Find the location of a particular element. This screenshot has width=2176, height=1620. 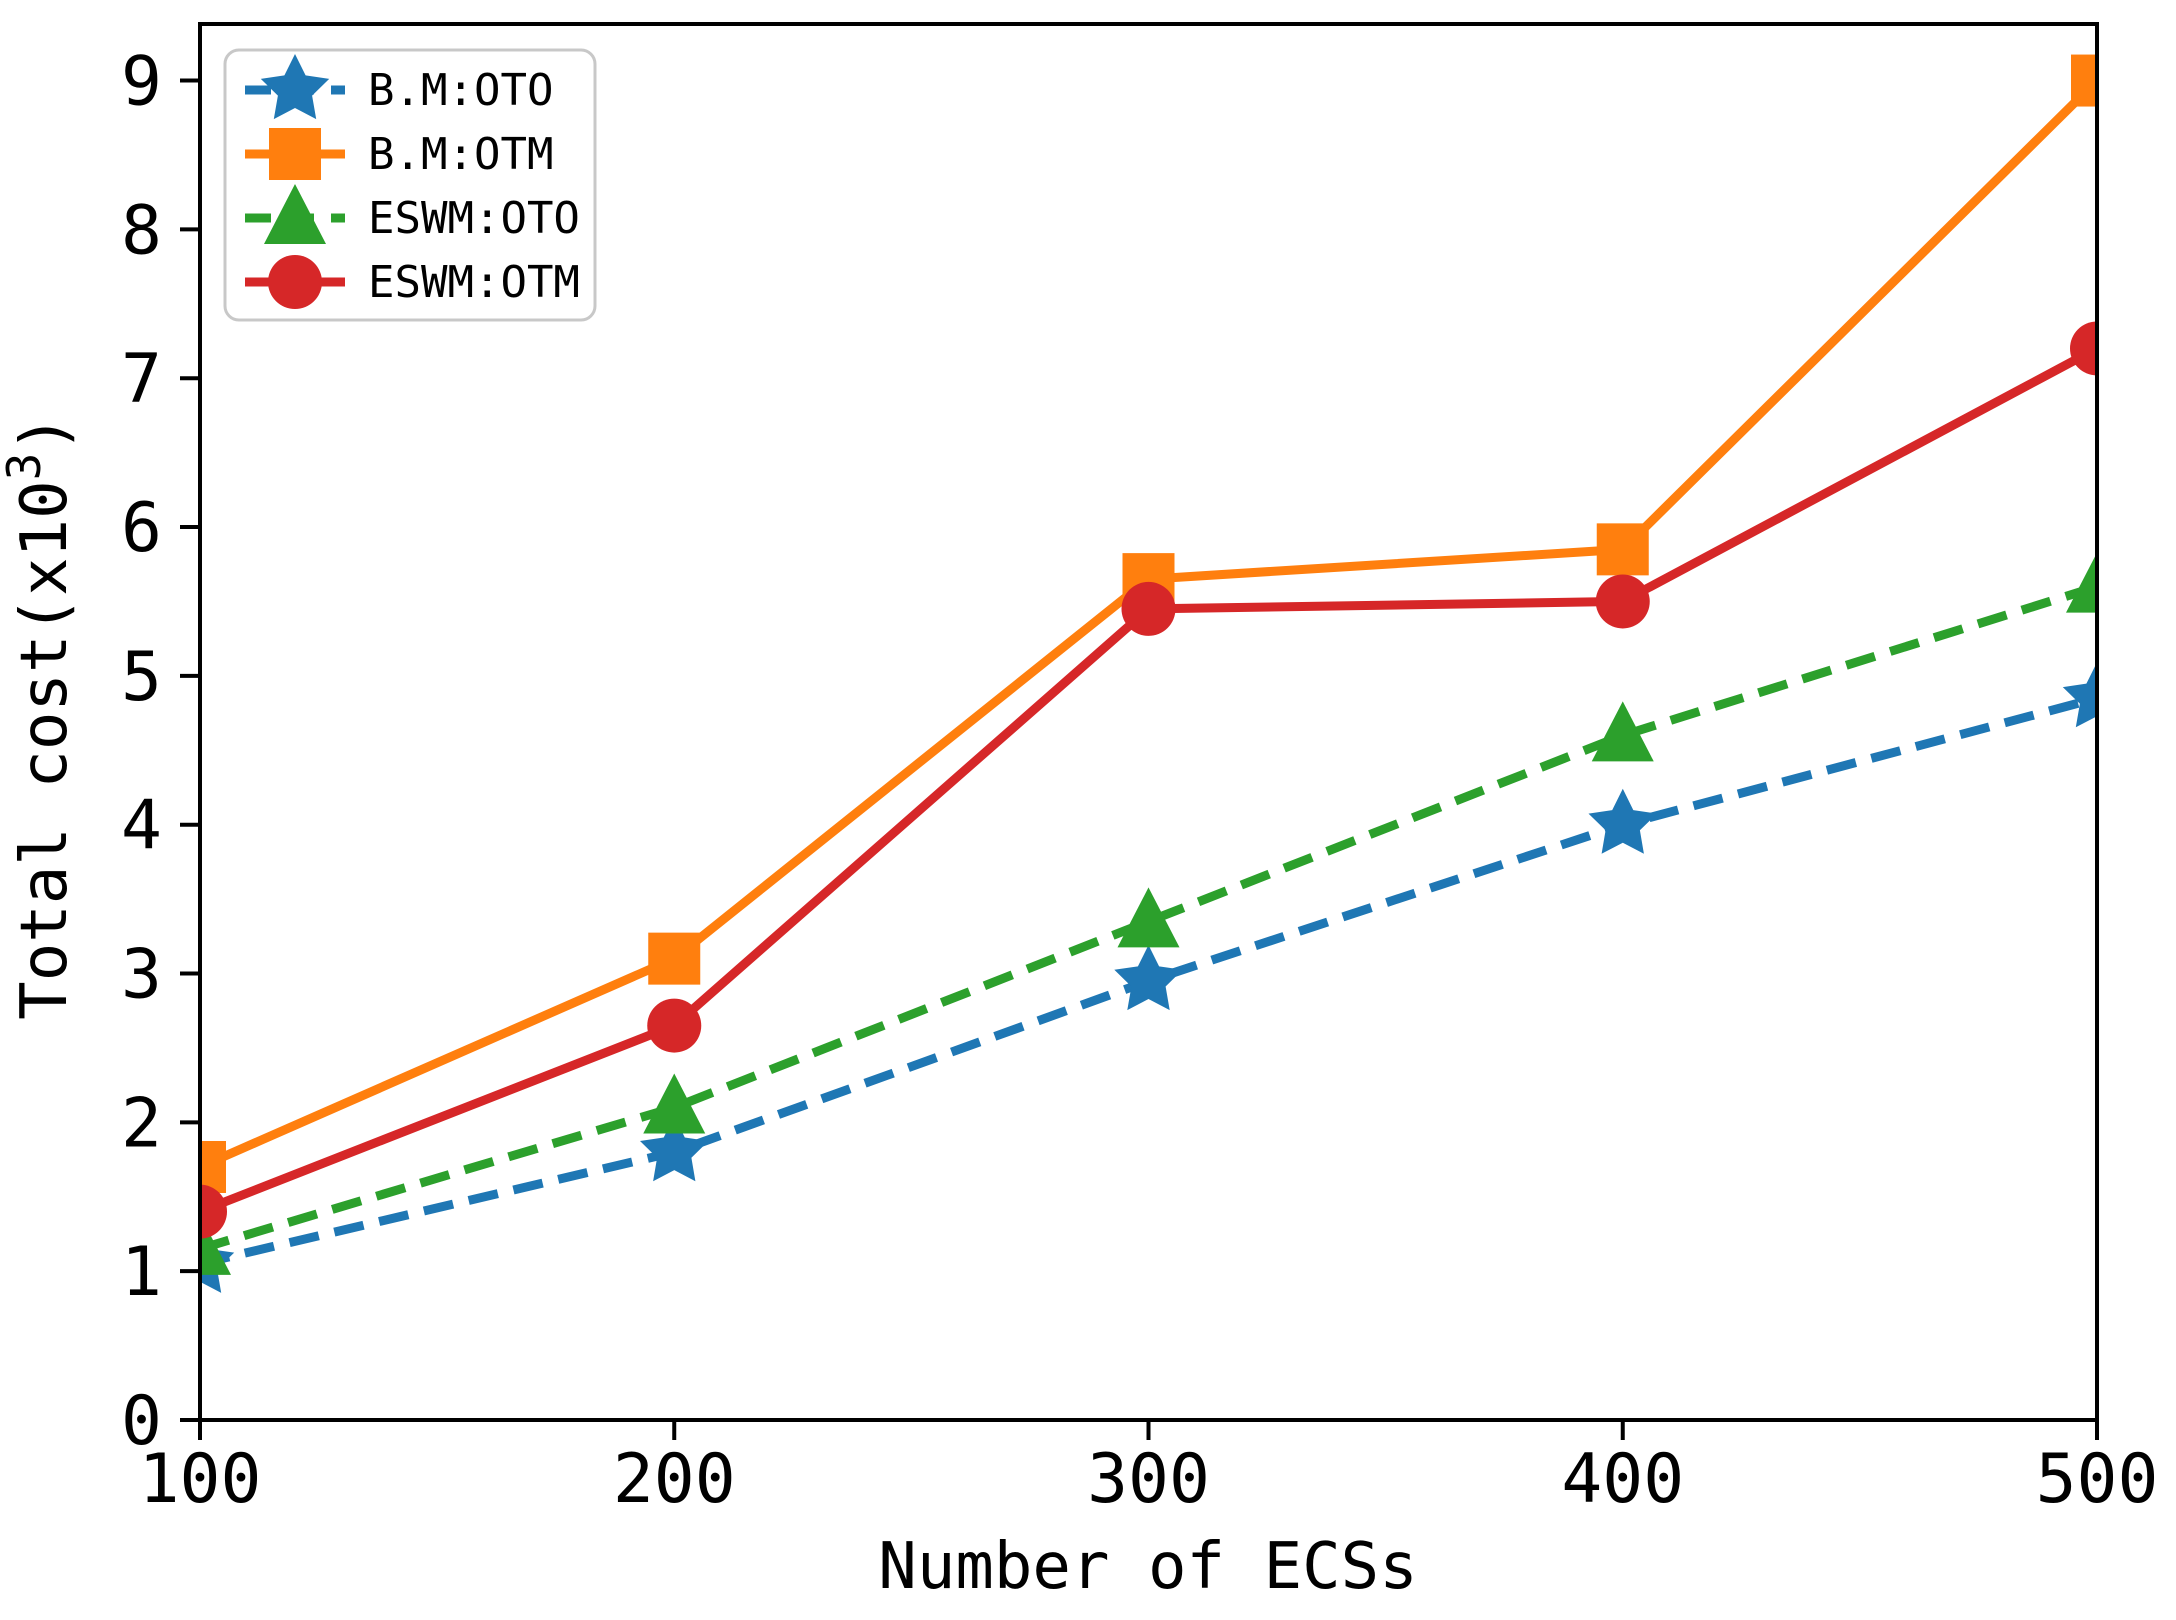

square-icon is located at coordinates (295, 154).